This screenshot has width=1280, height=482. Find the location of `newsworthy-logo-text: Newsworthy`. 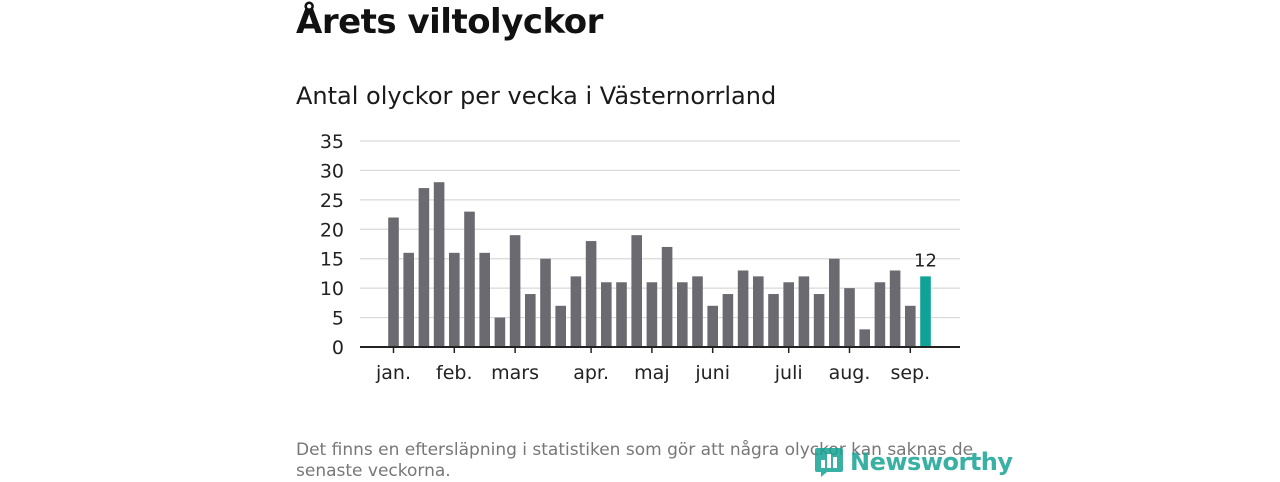

newsworthy-logo-text: Newsworthy is located at coordinates (931, 462).